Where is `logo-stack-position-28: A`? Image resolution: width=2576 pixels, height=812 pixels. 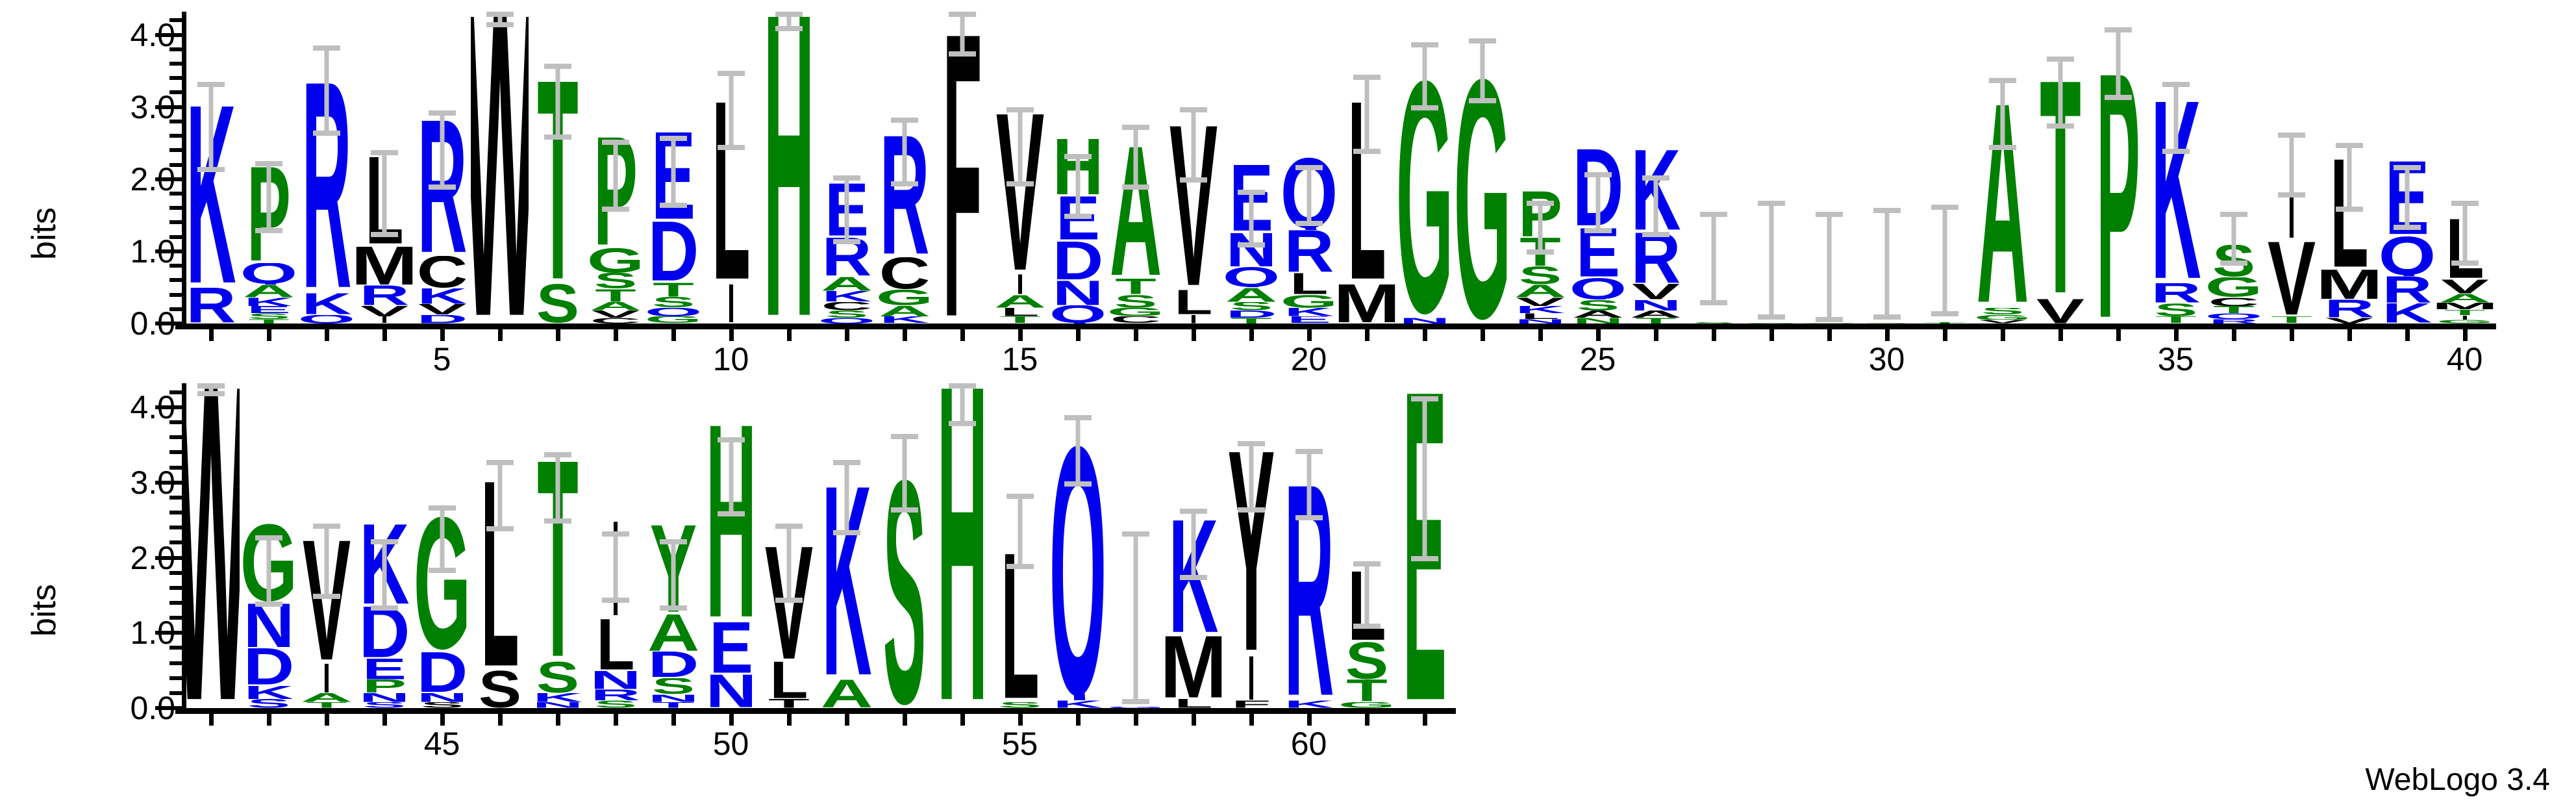
logo-stack-position-28: A is located at coordinates (1771, 168).